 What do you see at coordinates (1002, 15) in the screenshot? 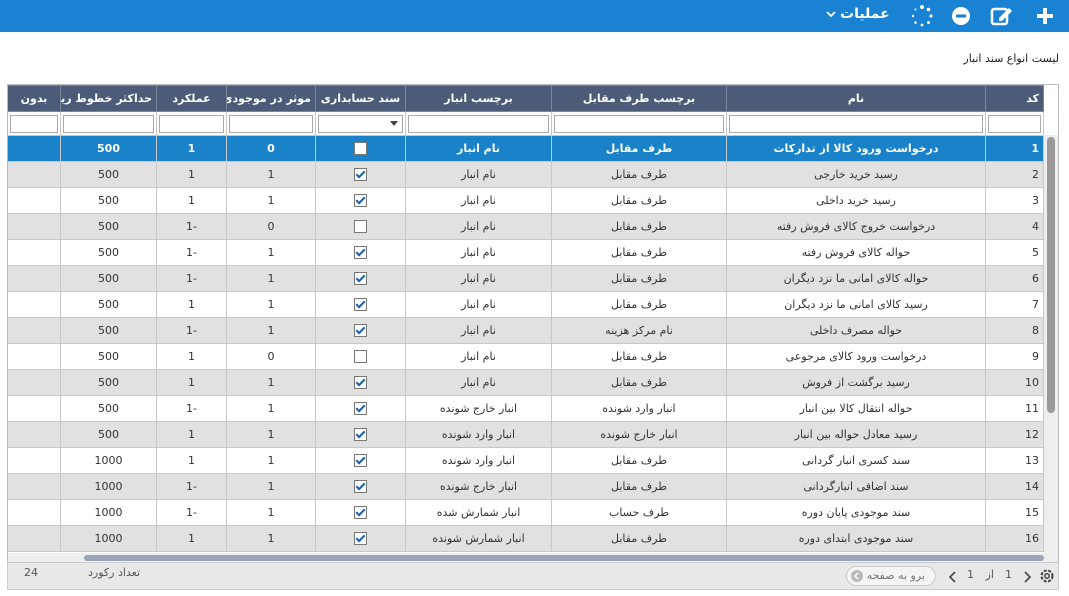
I see `edit-button` at bounding box center [1002, 15].